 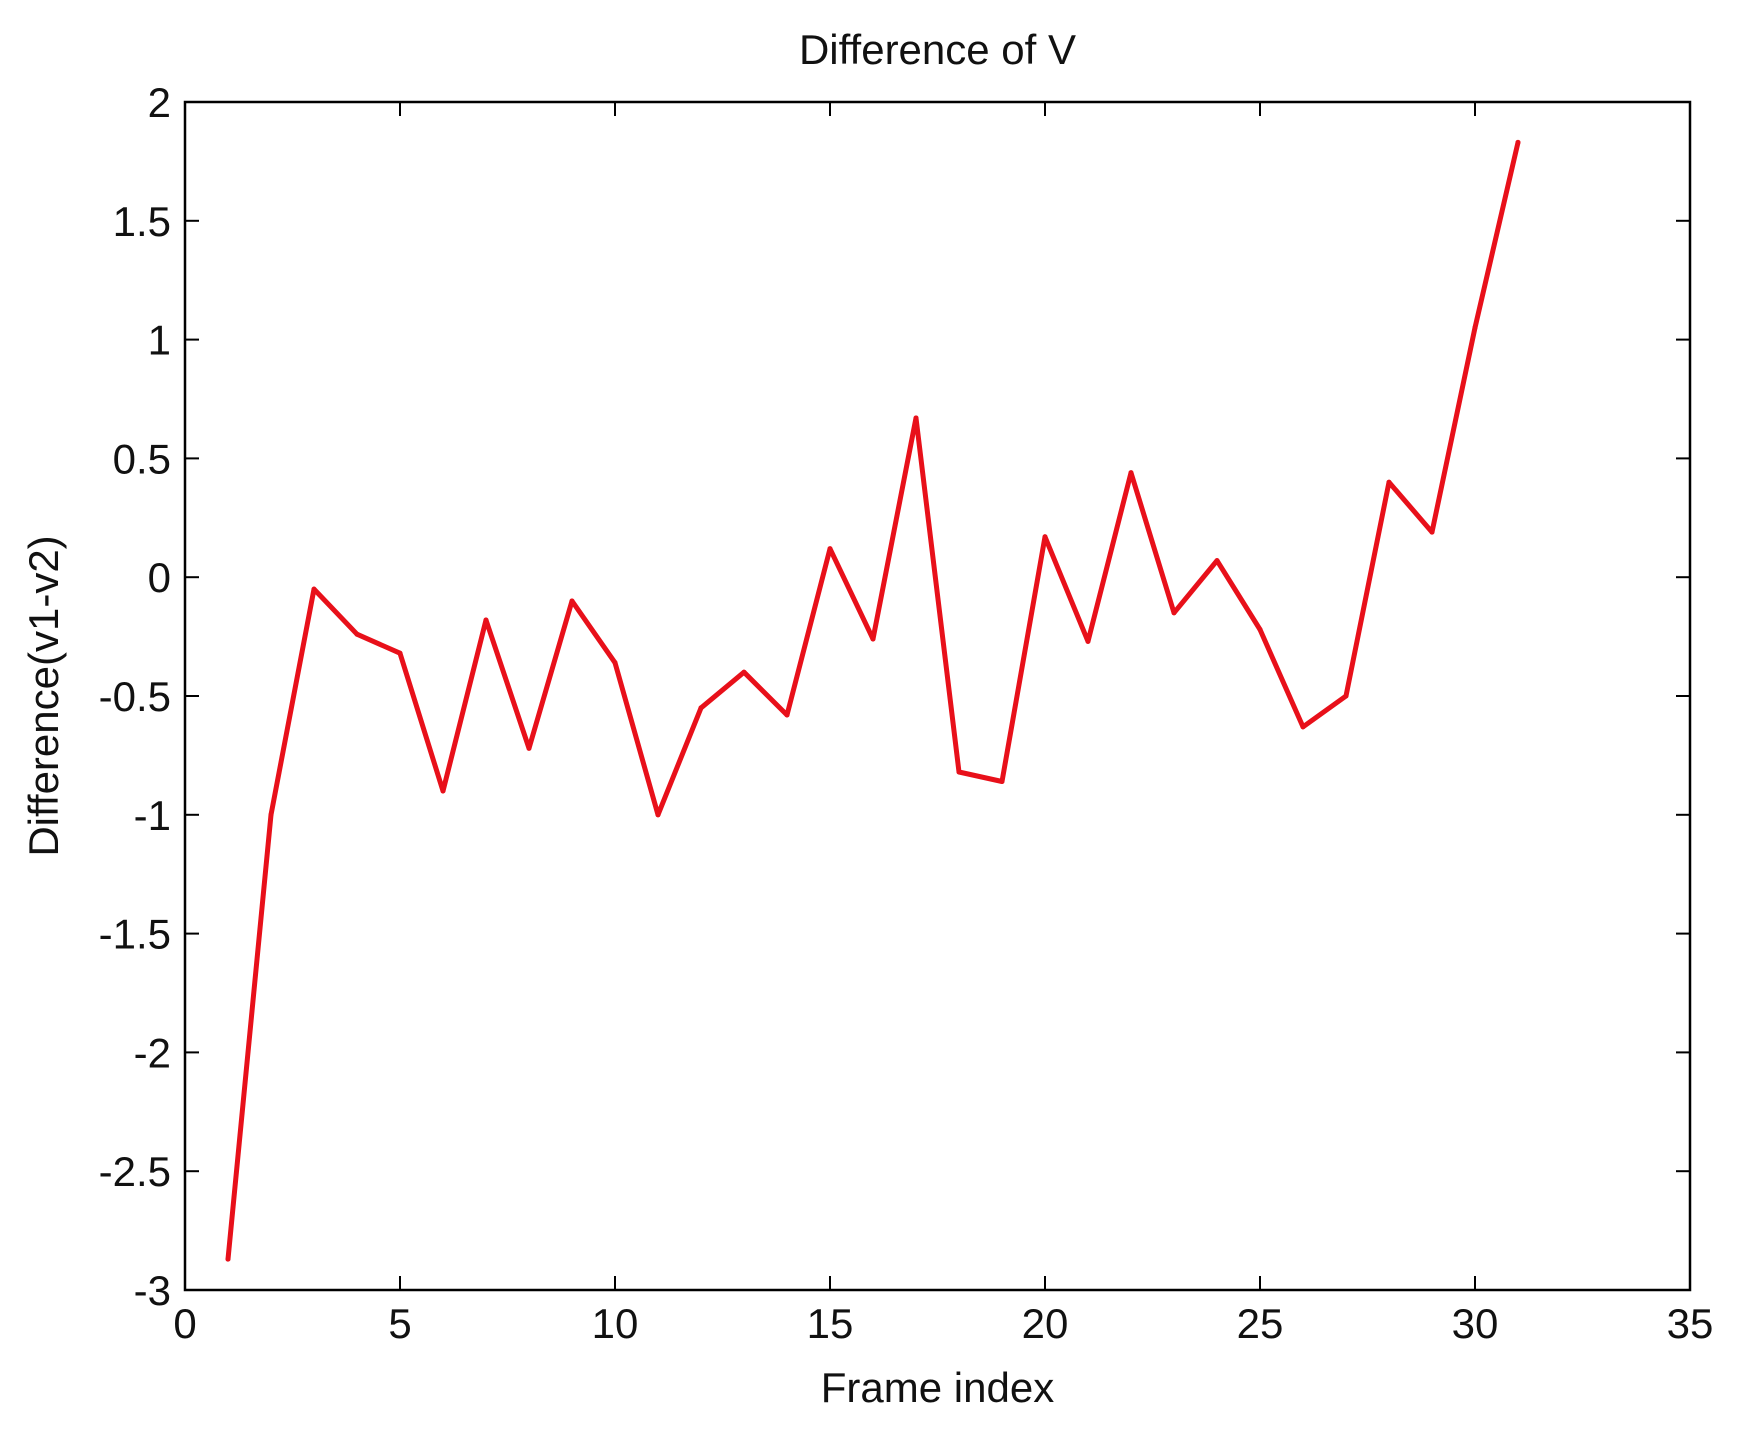 What do you see at coordinates (1475, 1323) in the screenshot?
I see `x-tick-label: 30` at bounding box center [1475, 1323].